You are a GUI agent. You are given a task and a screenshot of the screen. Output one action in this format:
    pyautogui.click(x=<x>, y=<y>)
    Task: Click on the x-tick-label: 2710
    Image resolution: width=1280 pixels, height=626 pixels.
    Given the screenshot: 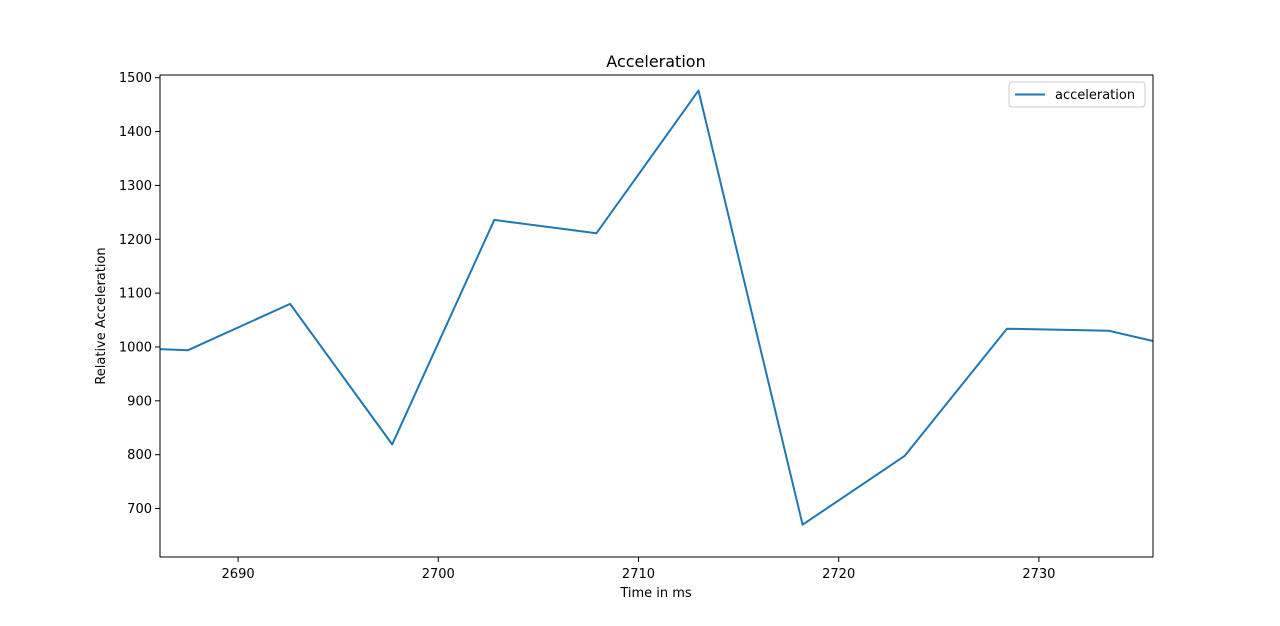 What is the action you would take?
    pyautogui.click(x=638, y=574)
    